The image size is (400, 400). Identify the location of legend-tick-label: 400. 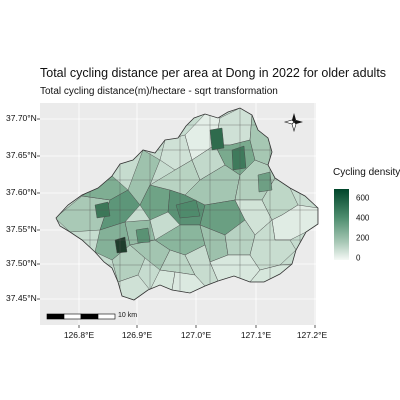
(363, 218).